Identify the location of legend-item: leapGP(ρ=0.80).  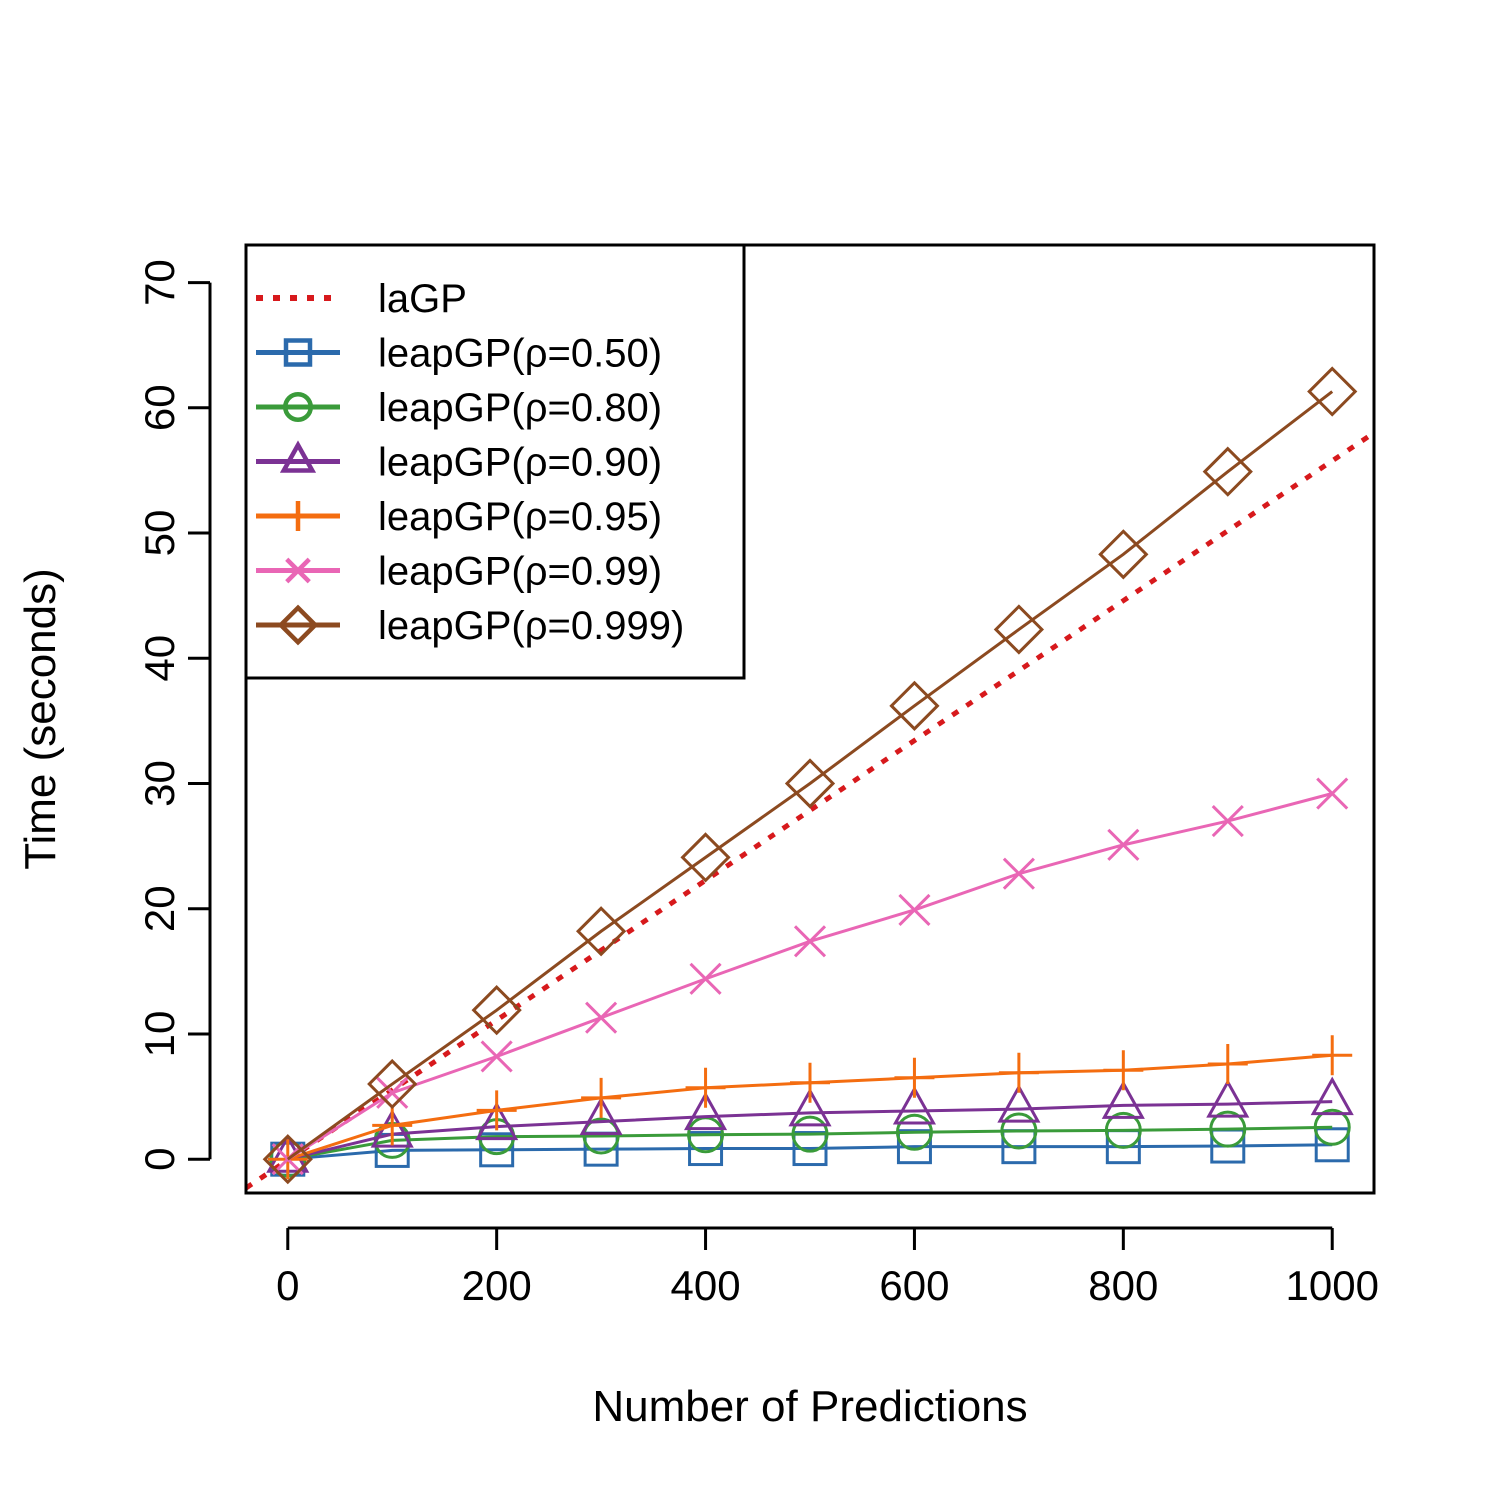
(459, 408).